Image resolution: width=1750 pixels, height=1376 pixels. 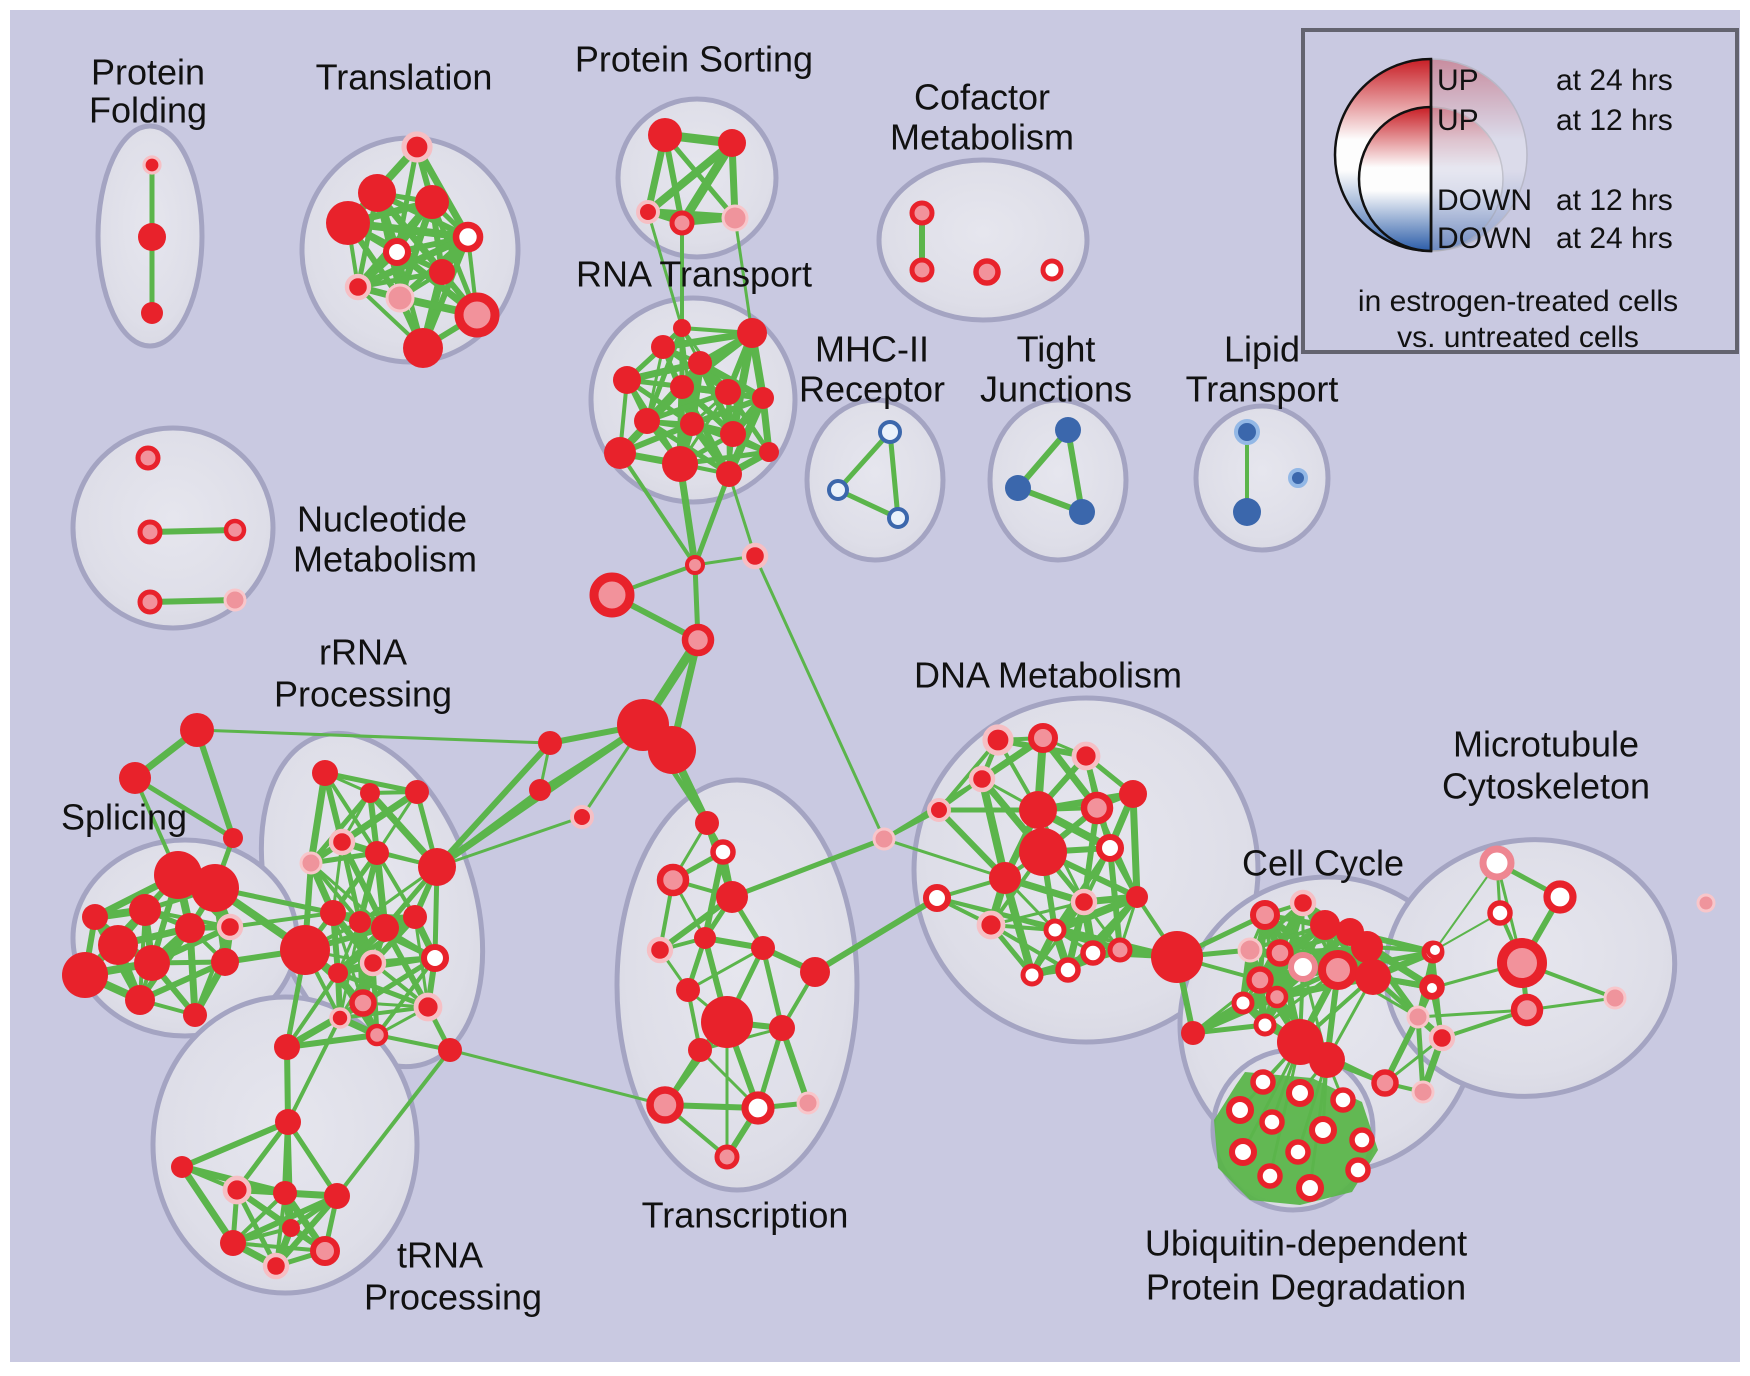 What do you see at coordinates (1243, 1152) in the screenshot?
I see `node-U7` at bounding box center [1243, 1152].